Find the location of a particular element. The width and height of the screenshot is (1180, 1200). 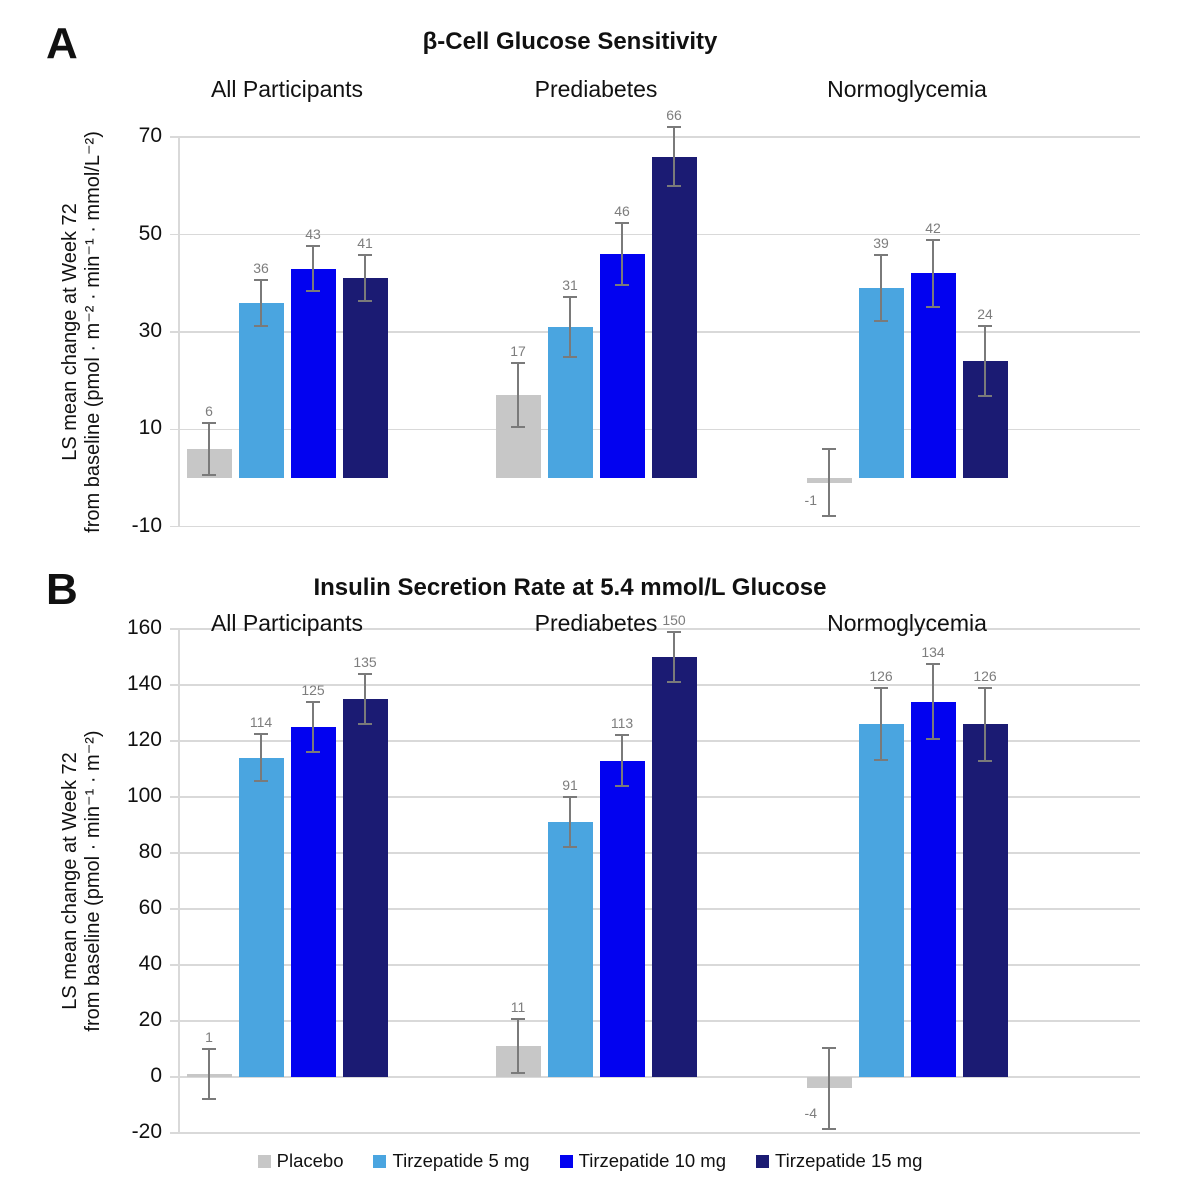

y-tick-label: 70 is located at coordinates (150, 136).